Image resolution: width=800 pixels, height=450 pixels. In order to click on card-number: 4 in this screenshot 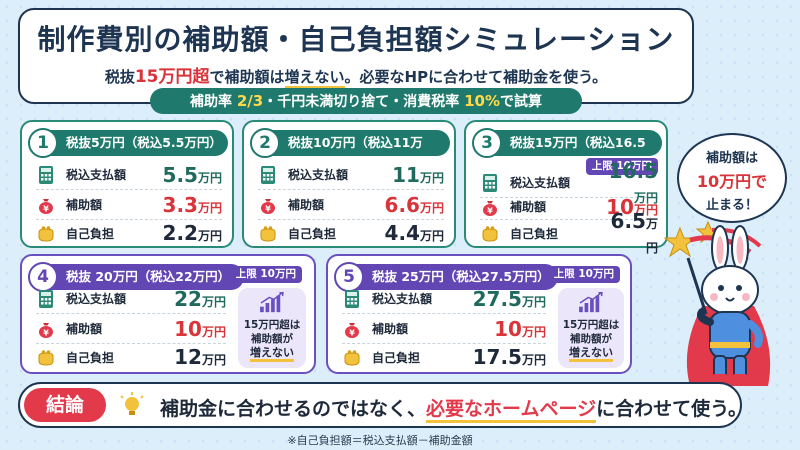, I will do `click(43, 277)`.